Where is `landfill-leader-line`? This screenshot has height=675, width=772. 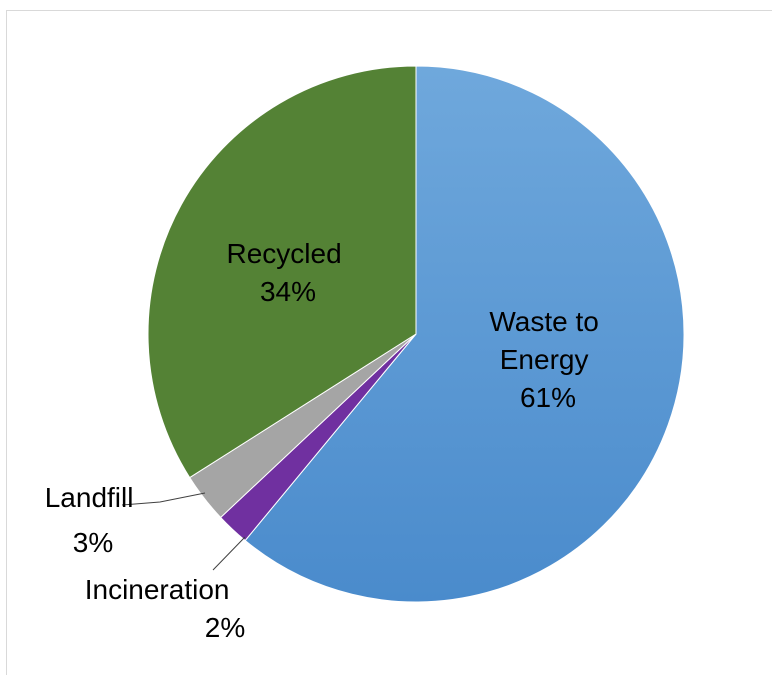
landfill-leader-line is located at coordinates (163, 499).